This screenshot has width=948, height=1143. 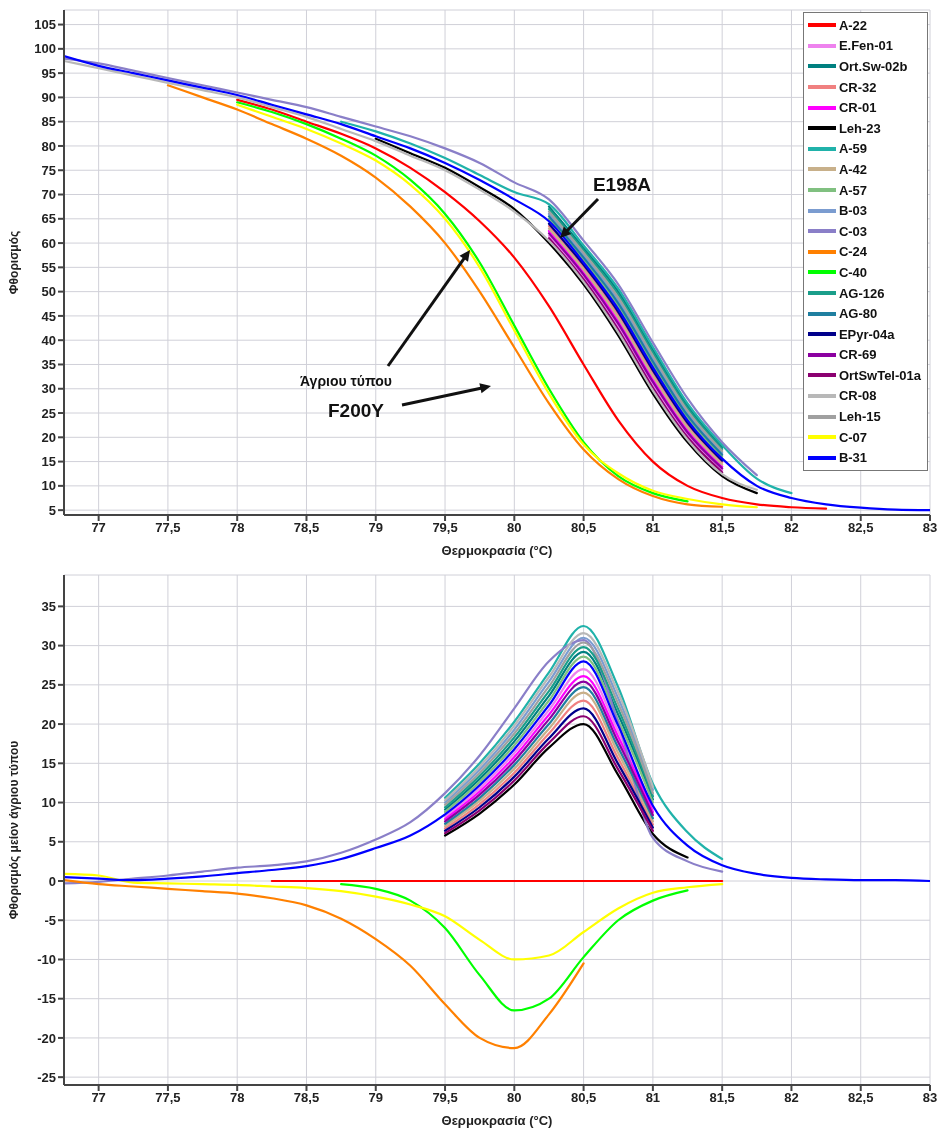 I want to click on legend-label: A-42, so click(x=853, y=169).